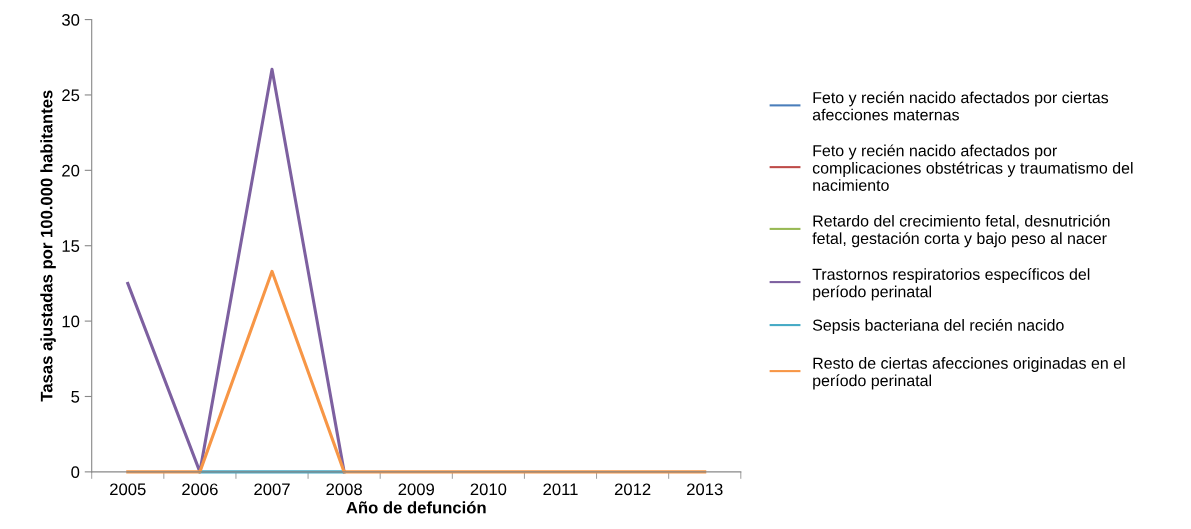 Image resolution: width=1191 pixels, height=529 pixels. I want to click on y-tick-label: 5, so click(75, 397).